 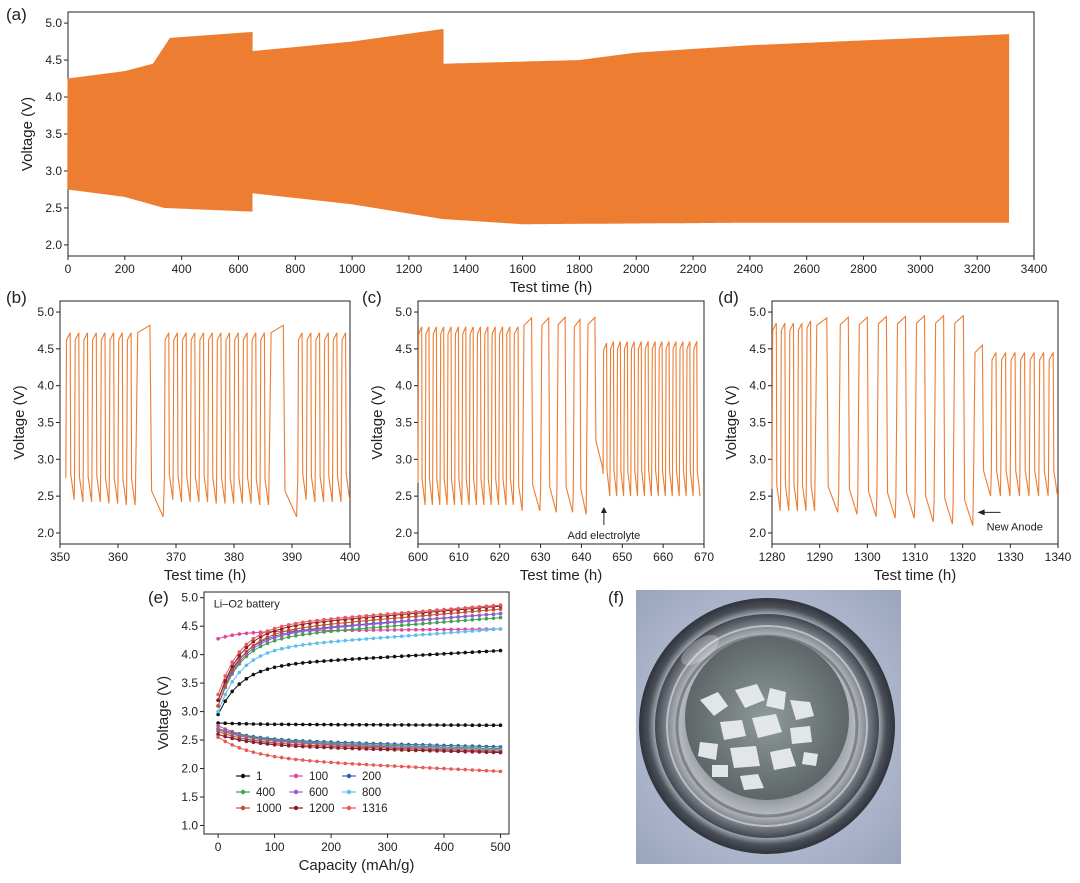 I want to click on series-line, so click(x=208, y=421).